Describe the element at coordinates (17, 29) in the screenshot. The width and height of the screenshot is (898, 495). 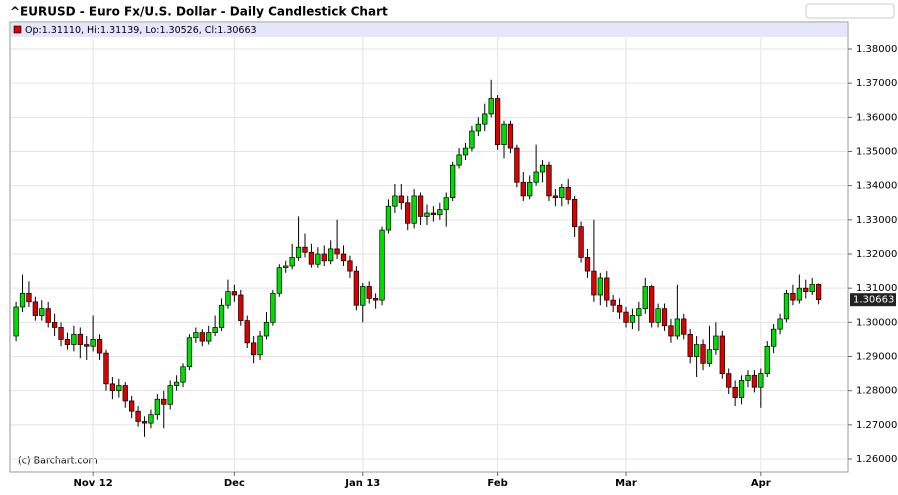
I see `legend-marker` at that location.